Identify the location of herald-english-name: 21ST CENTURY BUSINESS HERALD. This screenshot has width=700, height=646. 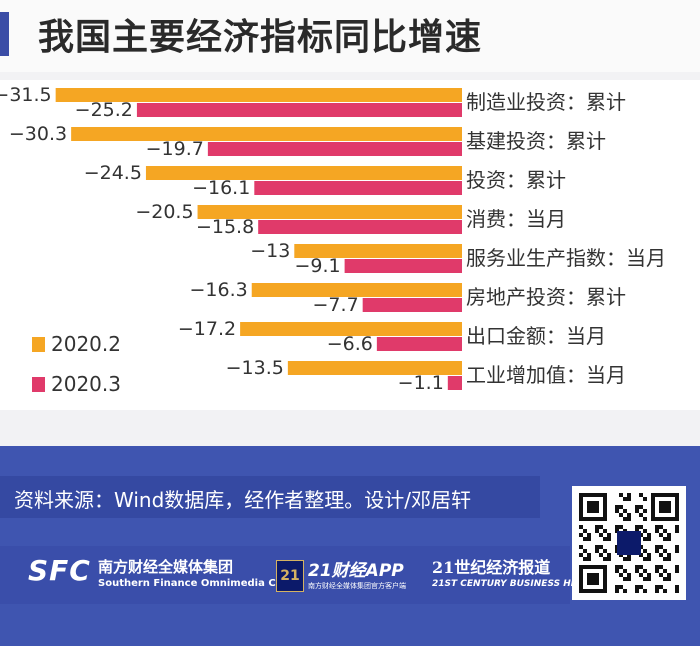
(518, 584).